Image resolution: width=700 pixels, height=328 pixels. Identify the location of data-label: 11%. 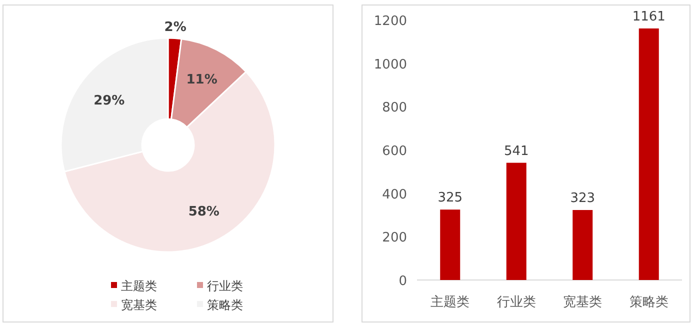
(202, 80).